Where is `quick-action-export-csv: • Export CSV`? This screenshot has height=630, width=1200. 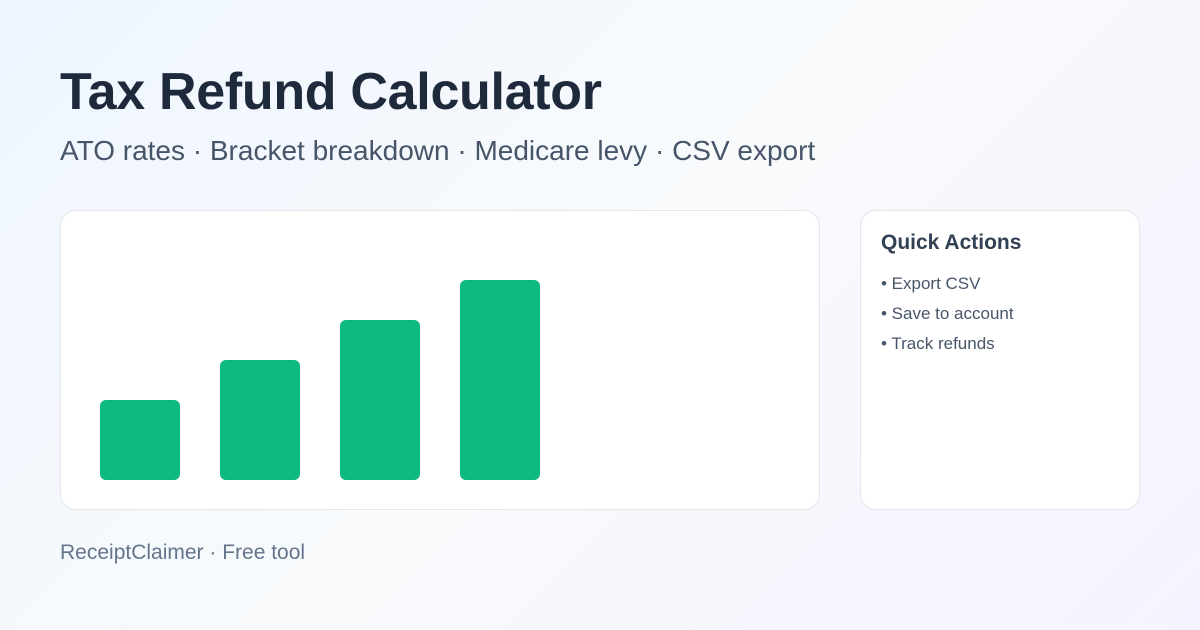
quick-action-export-csv: • Export CSV is located at coordinates (931, 283).